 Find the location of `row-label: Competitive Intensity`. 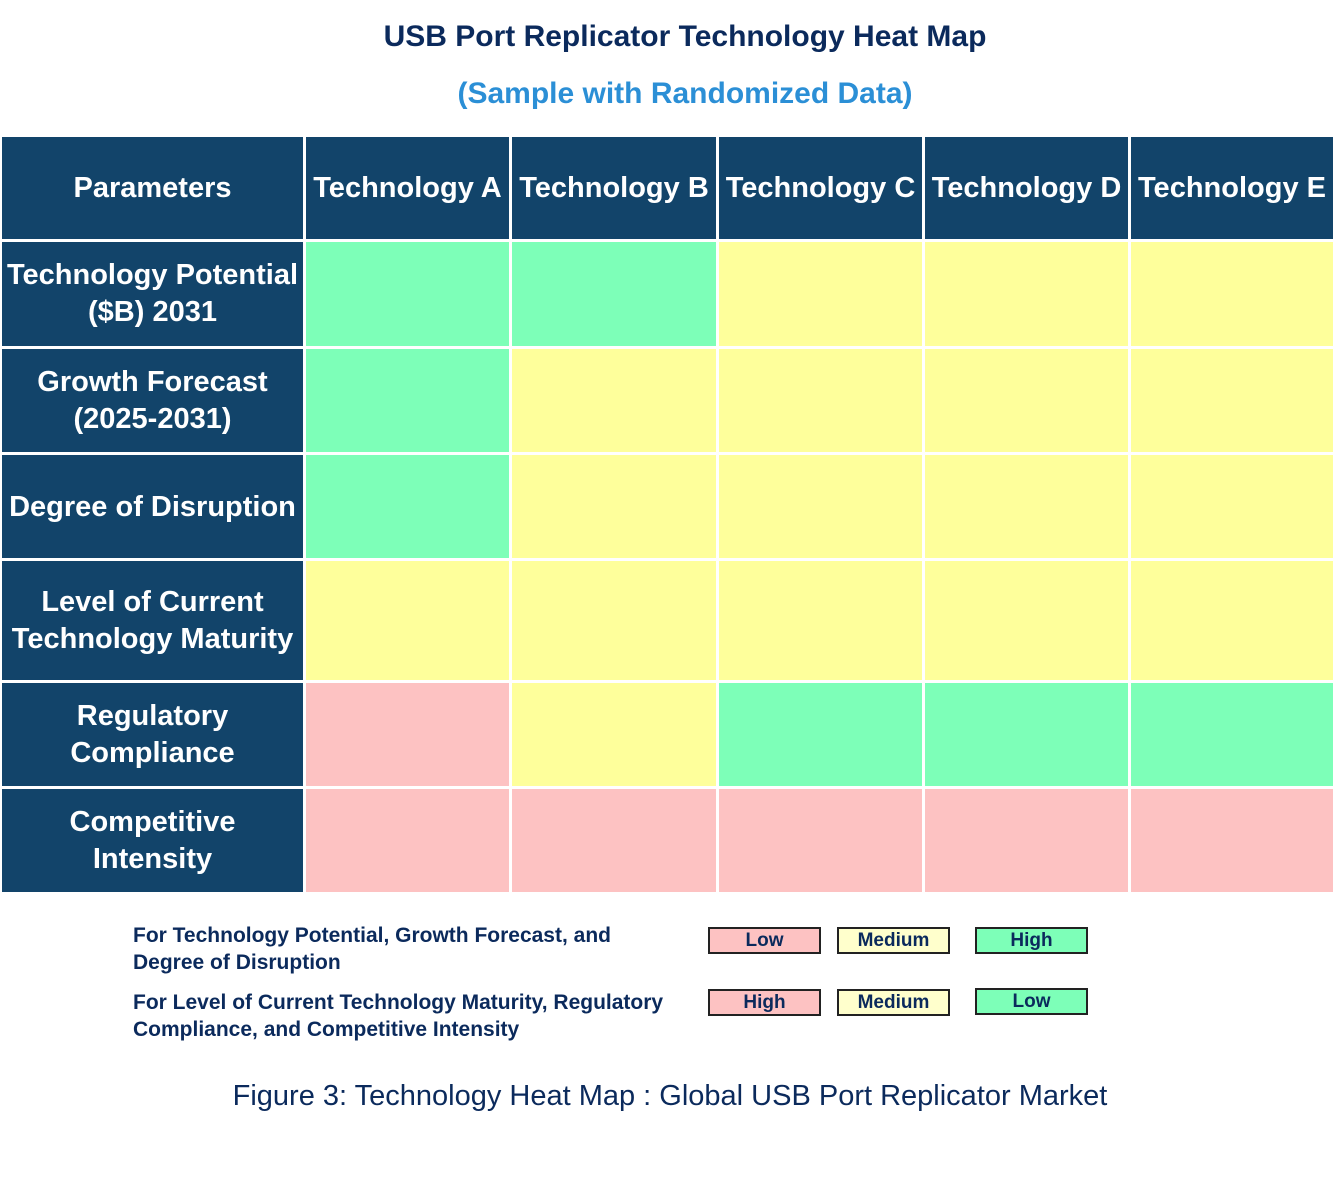

row-label: Competitive Intensity is located at coordinates (152, 840).